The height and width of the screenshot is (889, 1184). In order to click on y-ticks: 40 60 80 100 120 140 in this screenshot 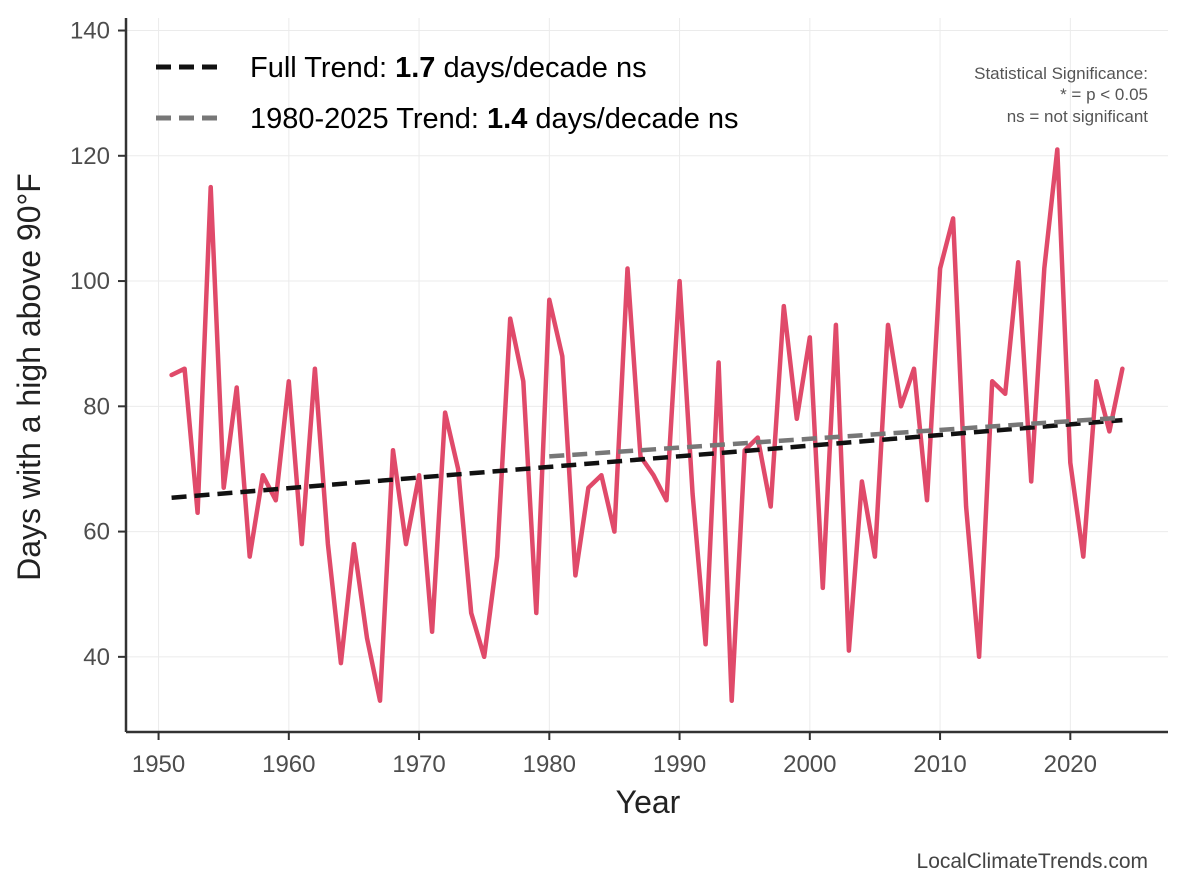, I will do `click(98, 344)`.